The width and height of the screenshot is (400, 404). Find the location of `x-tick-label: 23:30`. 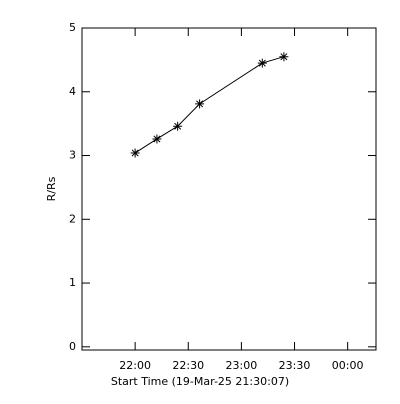

x-tick-label: 23:30 is located at coordinates (295, 365).